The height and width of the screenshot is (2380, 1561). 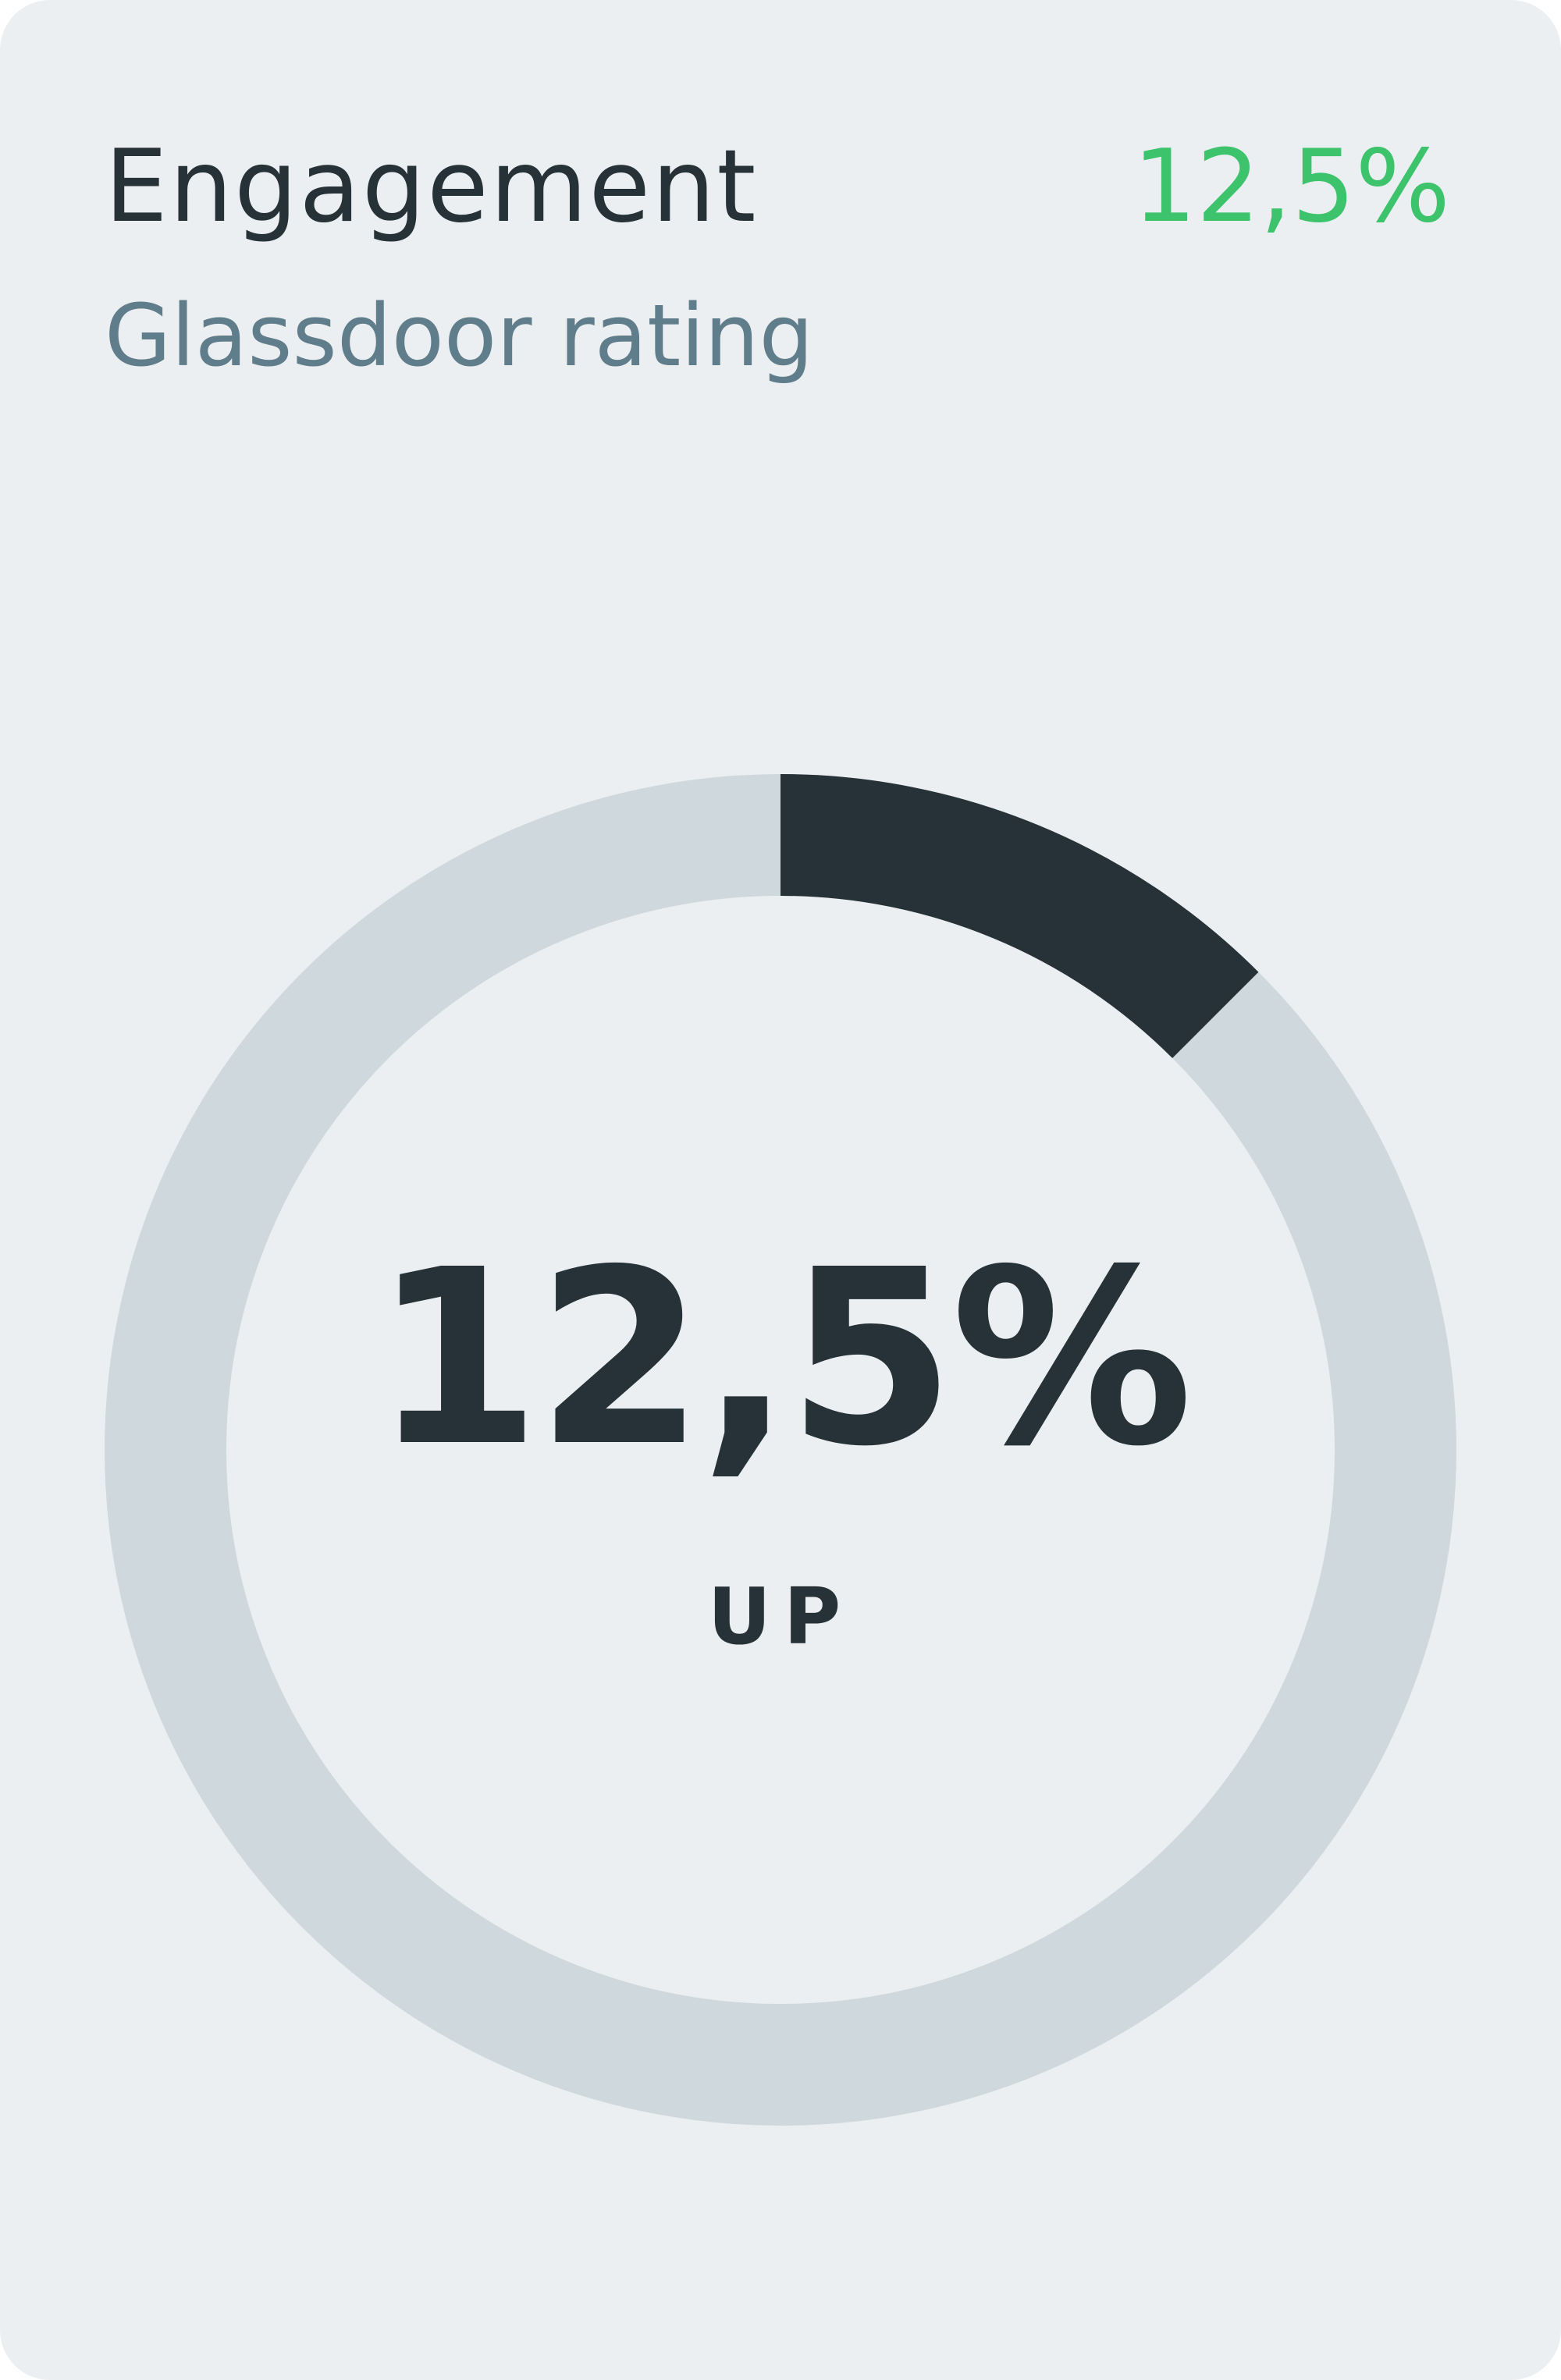 What do you see at coordinates (1291, 187) in the screenshot?
I see `delta-value: 12,5%` at bounding box center [1291, 187].